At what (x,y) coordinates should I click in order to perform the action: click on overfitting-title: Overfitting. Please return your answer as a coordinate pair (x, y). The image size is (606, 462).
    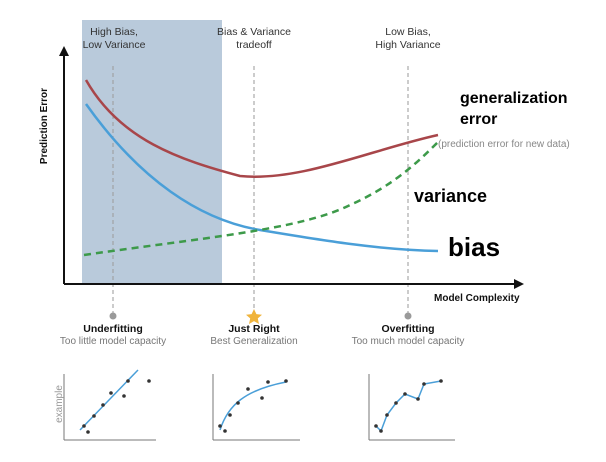
    Looking at the image, I should click on (408, 329).